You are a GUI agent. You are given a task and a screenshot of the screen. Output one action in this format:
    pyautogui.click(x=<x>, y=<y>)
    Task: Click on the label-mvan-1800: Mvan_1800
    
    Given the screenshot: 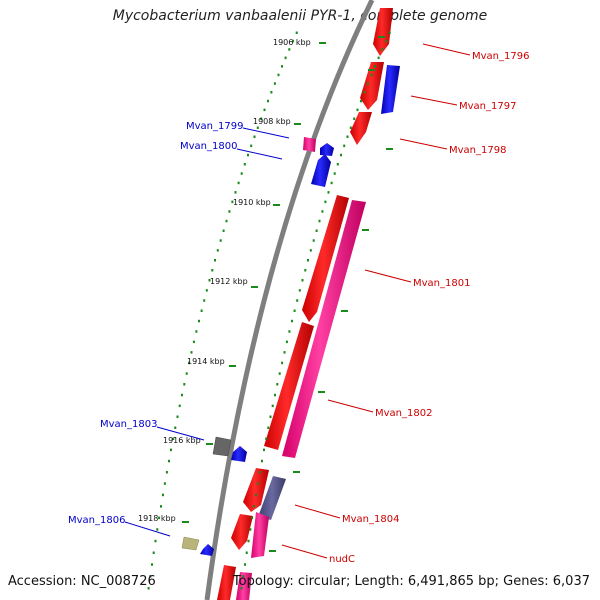 What is the action you would take?
    pyautogui.click(x=208, y=146)
    